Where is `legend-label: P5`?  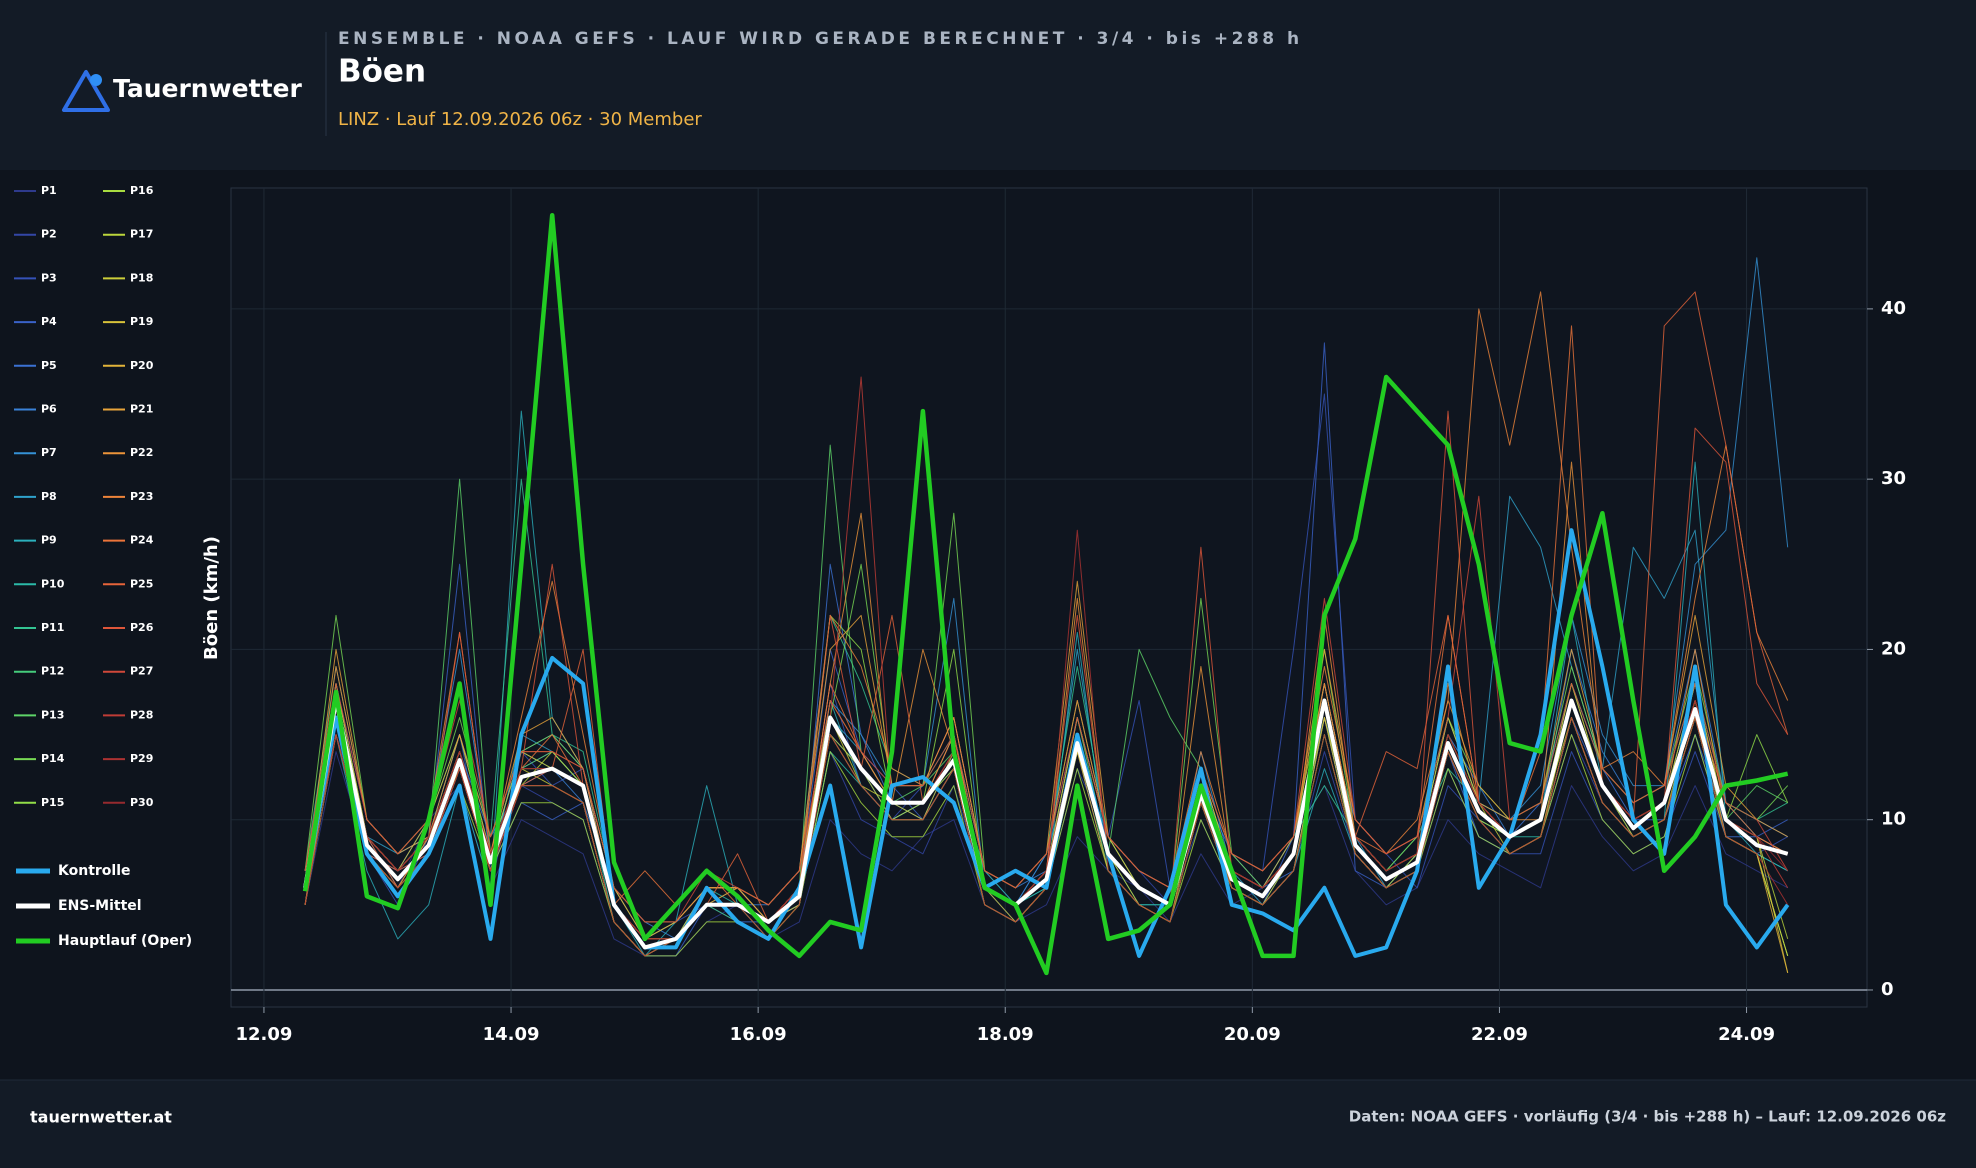
legend-label: P5 is located at coordinates (49, 365).